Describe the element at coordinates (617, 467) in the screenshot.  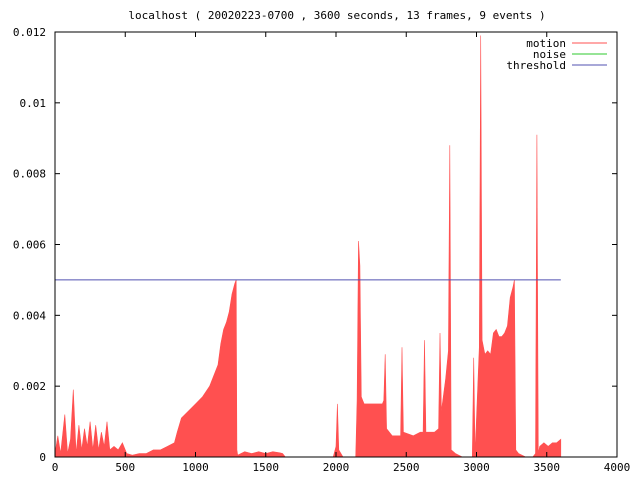
I see `x-tick-label: 4000` at that location.